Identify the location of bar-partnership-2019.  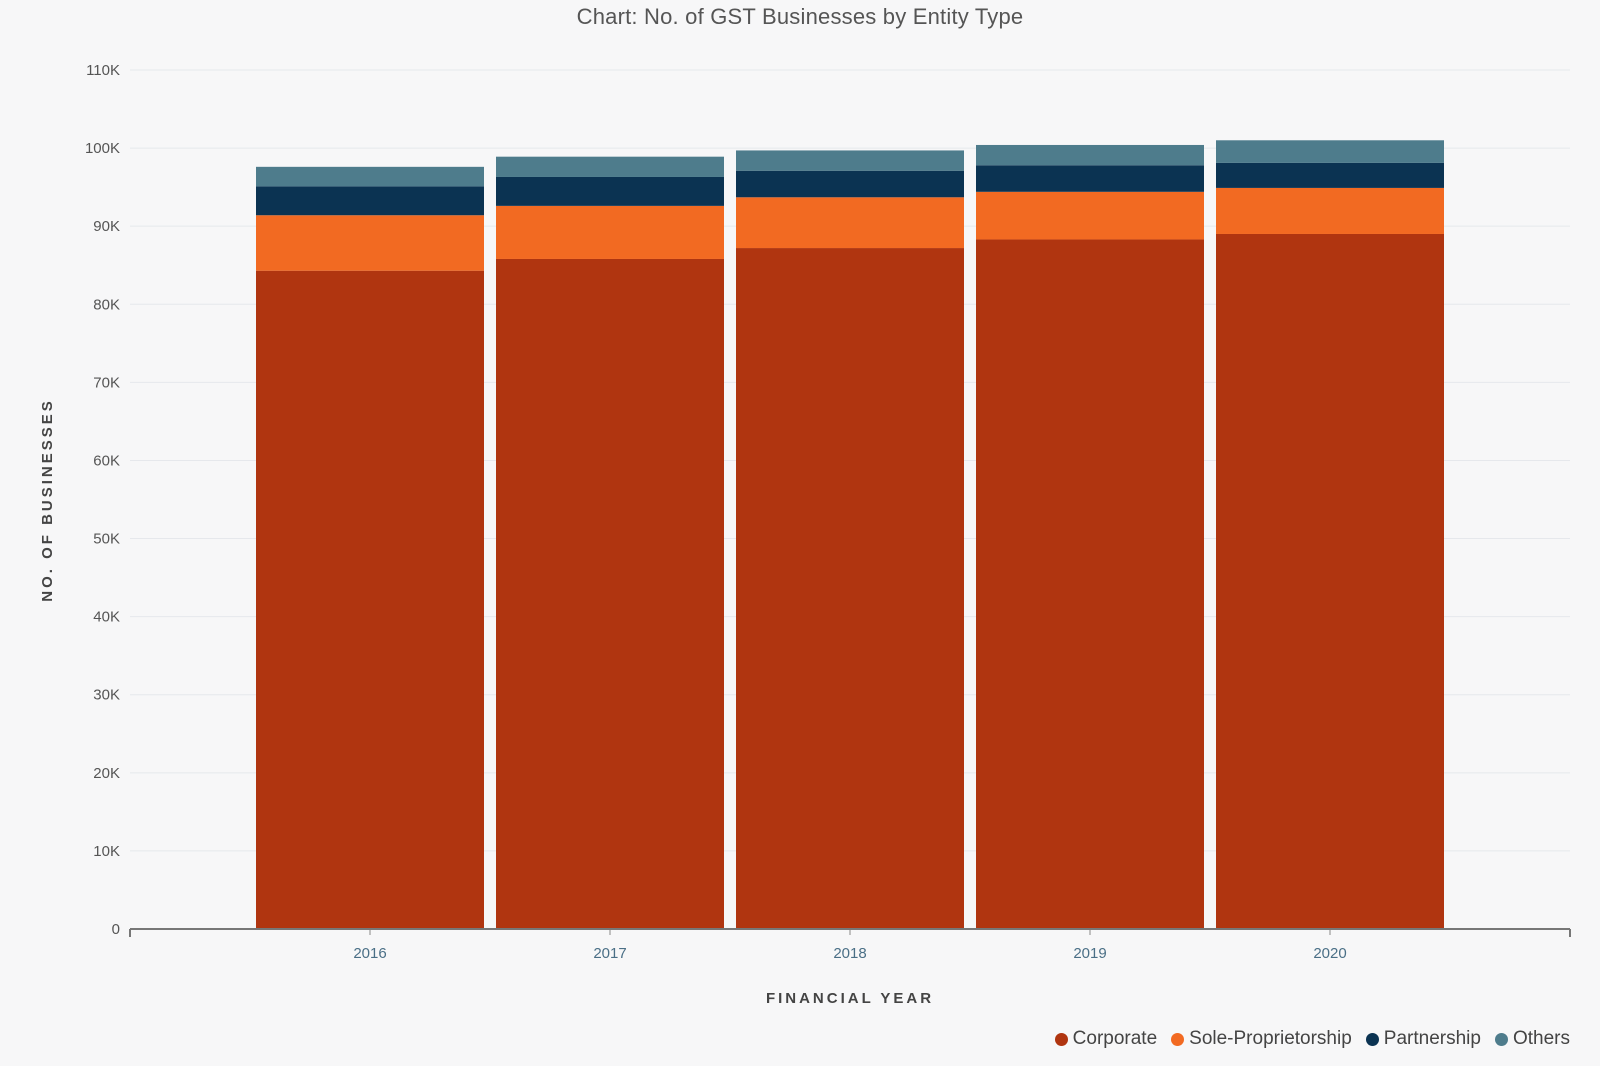
(1090, 178).